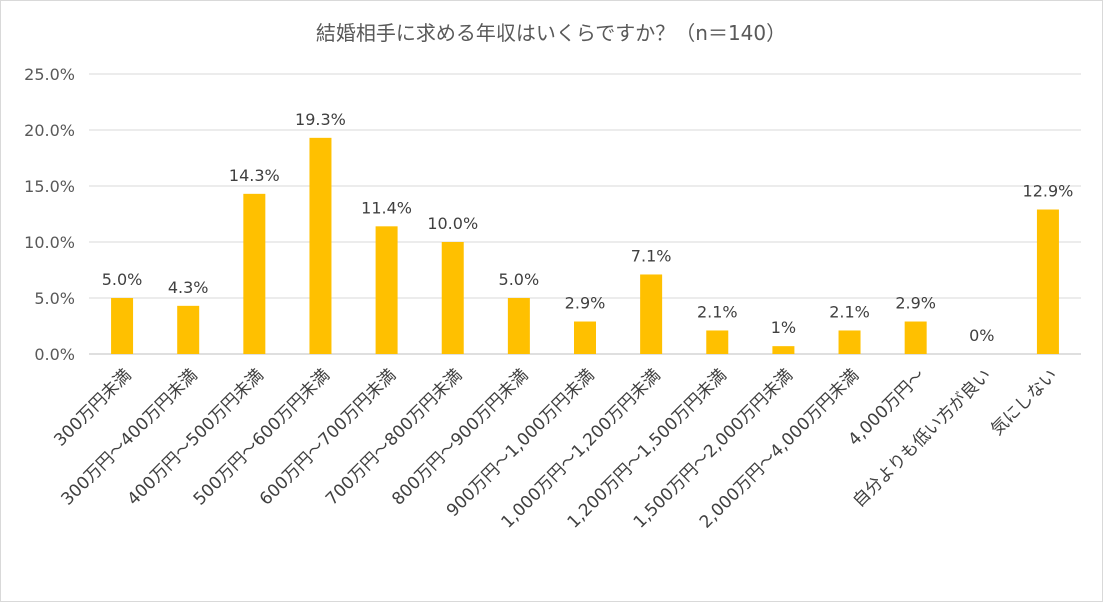 The image size is (1103, 602). I want to click on data-label: 4.3%, so click(188, 287).